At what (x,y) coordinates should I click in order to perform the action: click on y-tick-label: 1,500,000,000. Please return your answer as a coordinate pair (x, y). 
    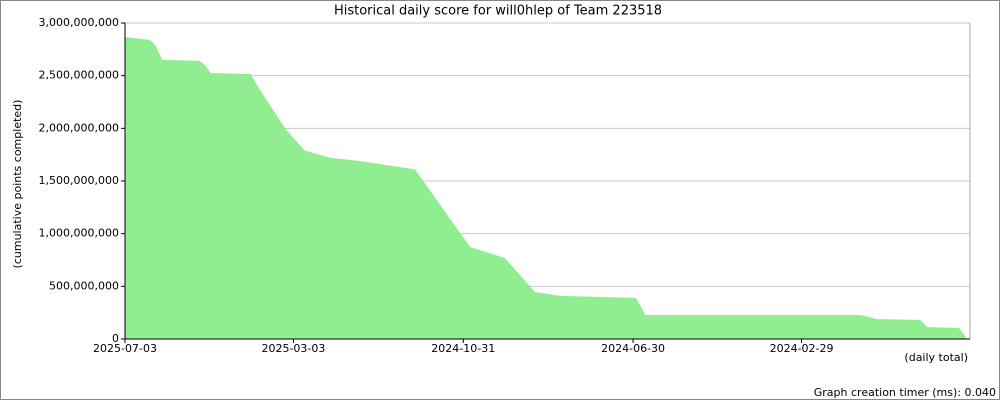
    Looking at the image, I should click on (79, 180).